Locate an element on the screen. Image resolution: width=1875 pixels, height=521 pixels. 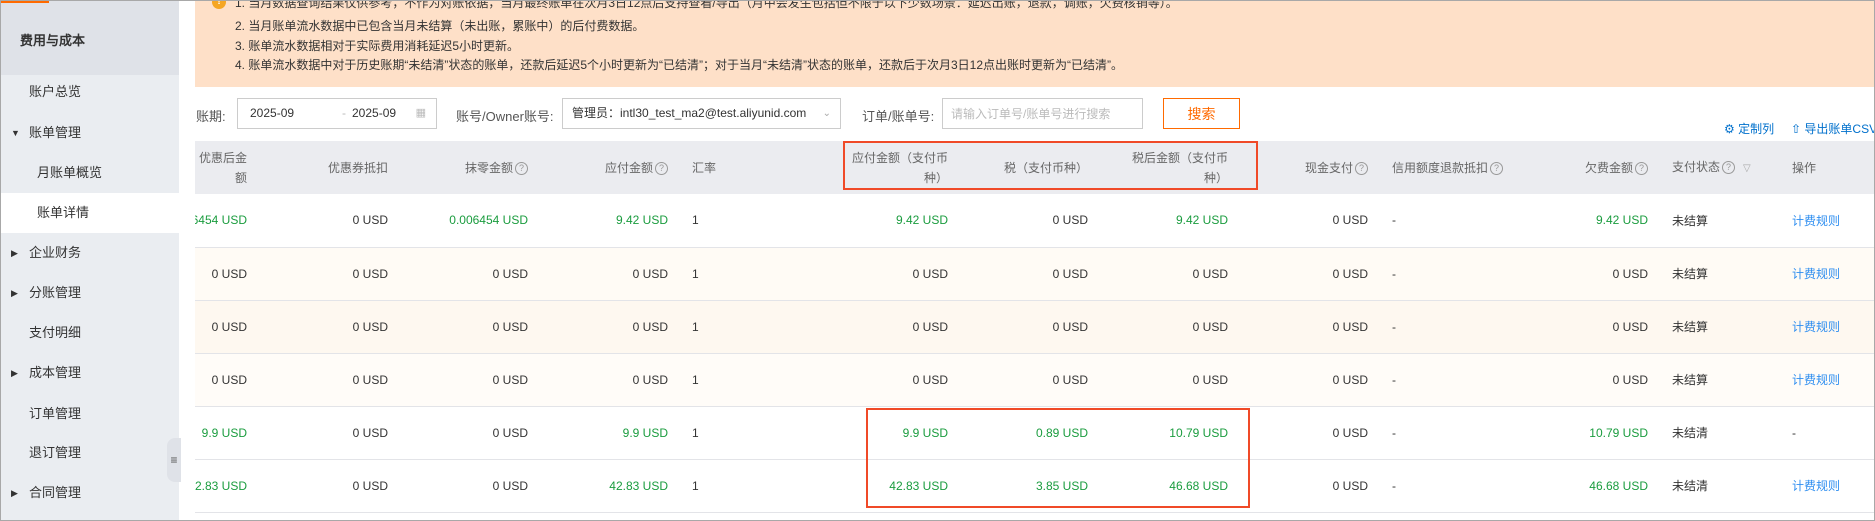
table-cell: 3.85 USD is located at coordinates (1018, 486).